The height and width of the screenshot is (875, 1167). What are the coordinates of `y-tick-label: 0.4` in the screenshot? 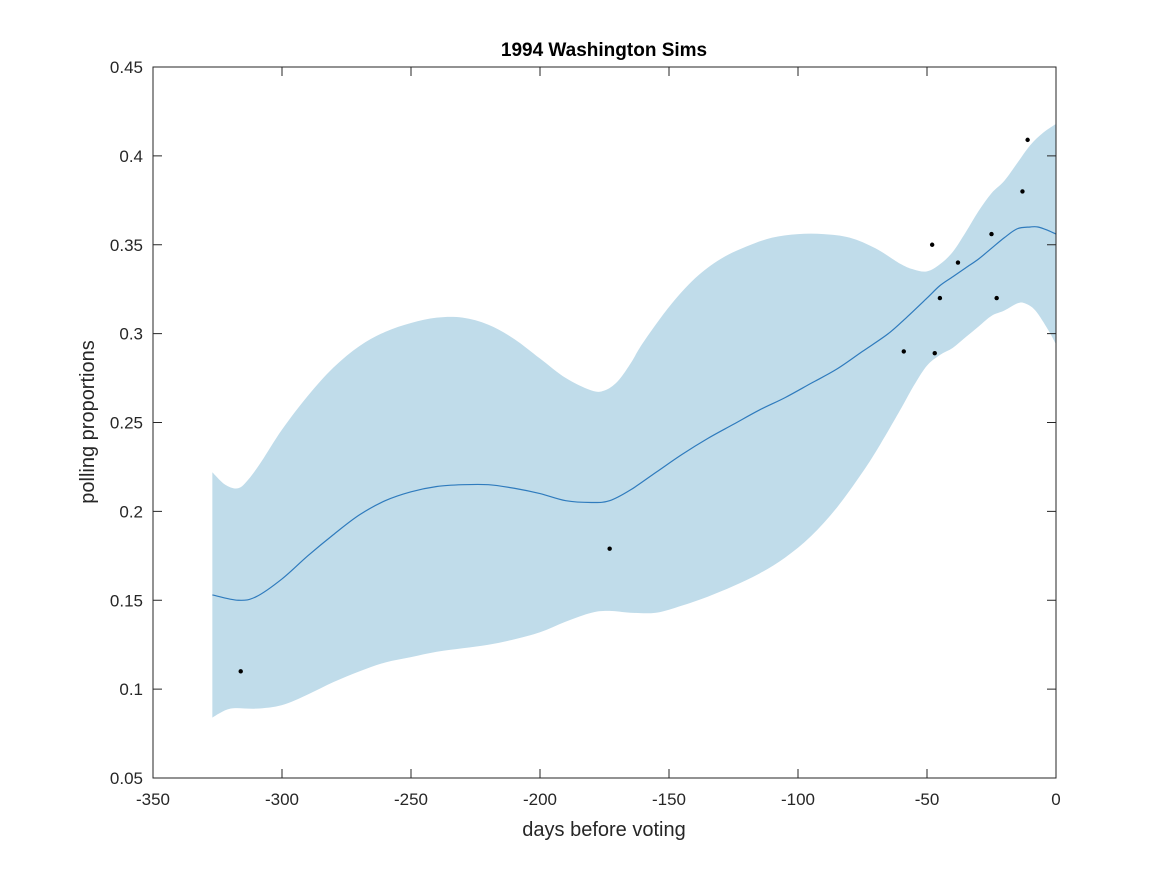 It's located at (131, 156).